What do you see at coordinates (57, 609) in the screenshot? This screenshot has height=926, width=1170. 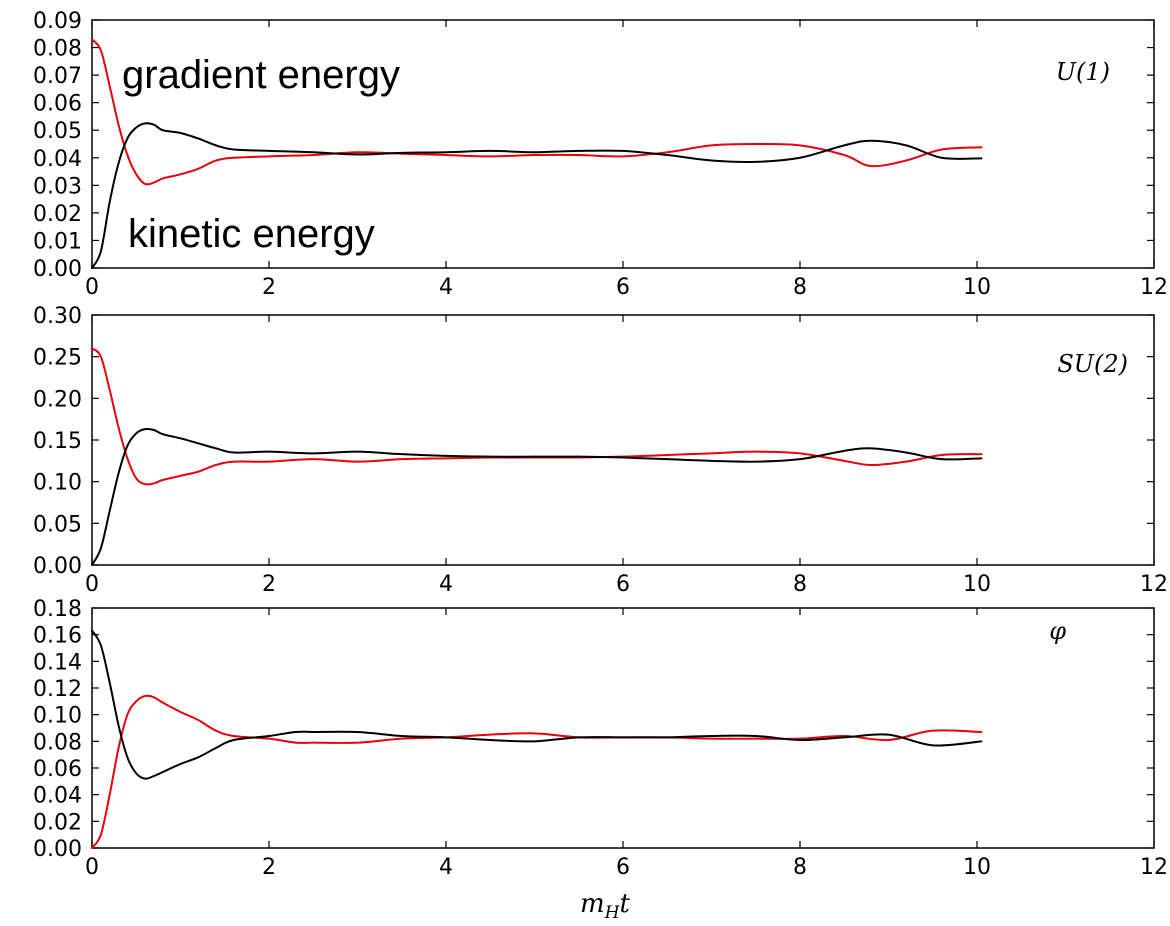 I see `y-tick-label: 0.18` at bounding box center [57, 609].